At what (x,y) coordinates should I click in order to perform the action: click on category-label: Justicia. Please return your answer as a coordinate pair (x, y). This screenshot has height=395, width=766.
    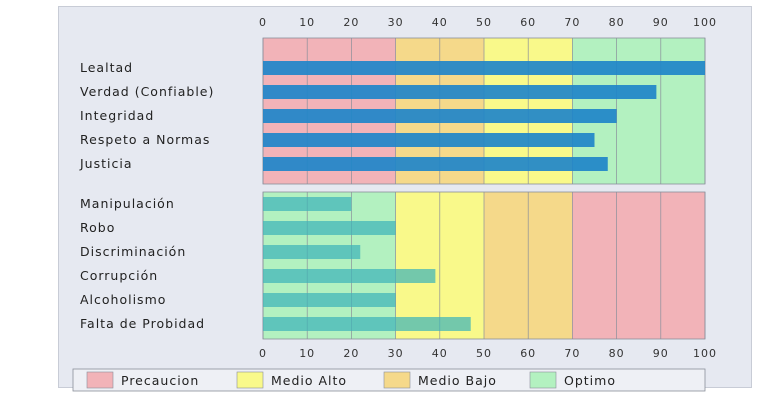
    Looking at the image, I should click on (106, 163).